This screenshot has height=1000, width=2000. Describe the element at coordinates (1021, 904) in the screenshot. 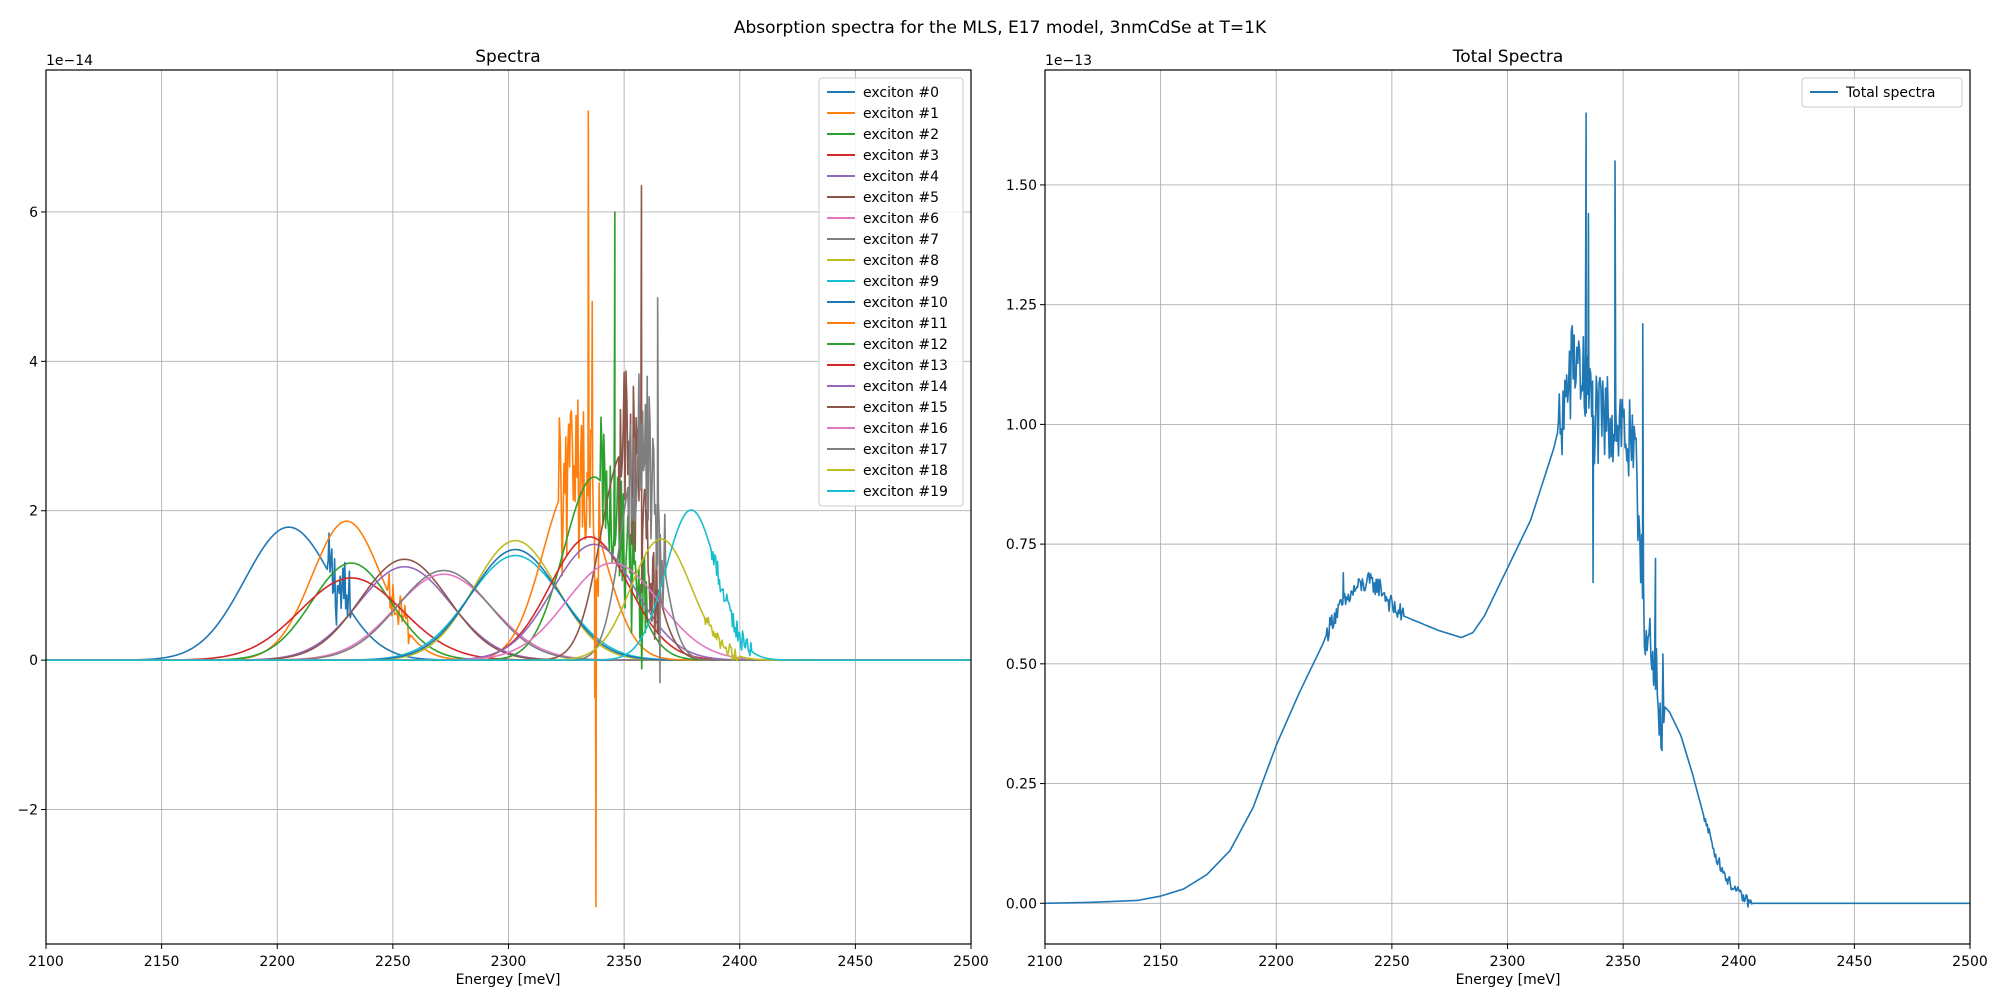

I see `y-tick-label: 0.00` at that location.